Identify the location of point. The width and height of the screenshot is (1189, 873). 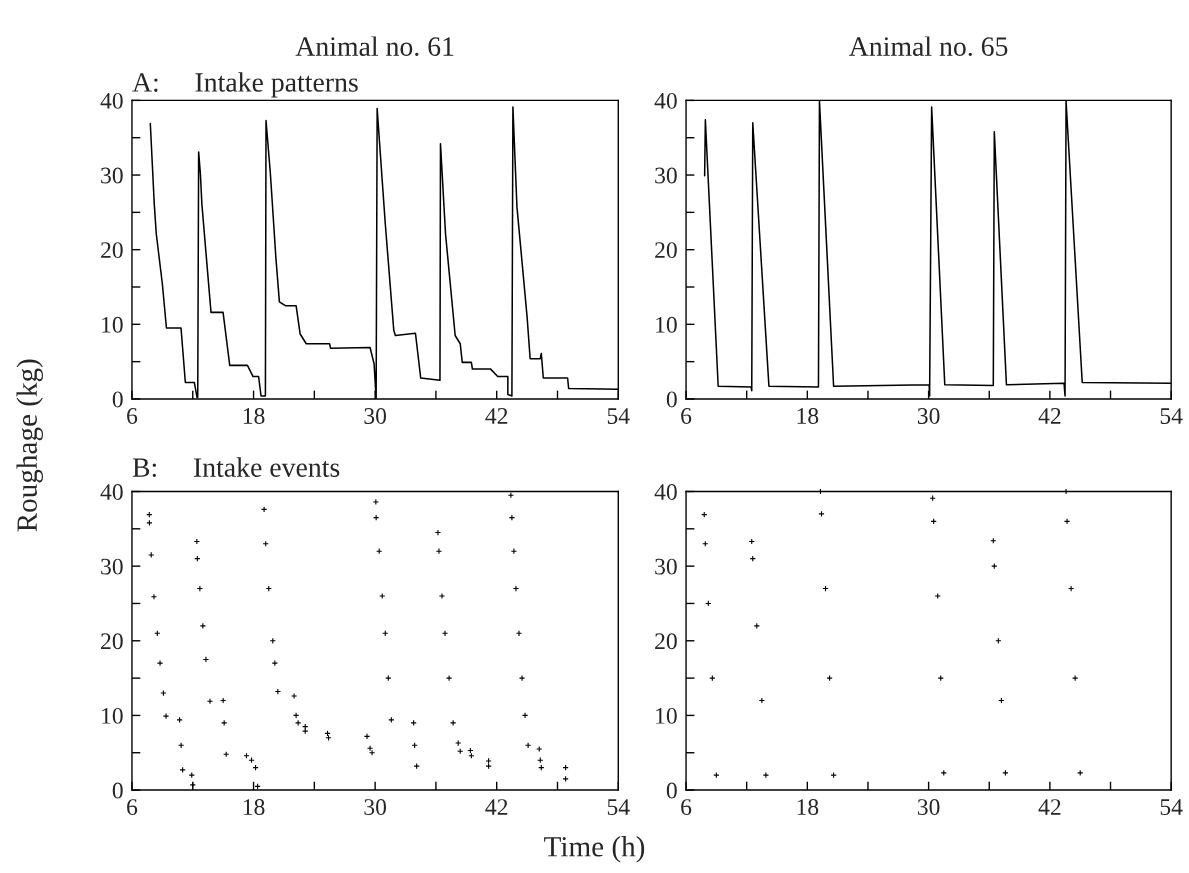
(937, 596).